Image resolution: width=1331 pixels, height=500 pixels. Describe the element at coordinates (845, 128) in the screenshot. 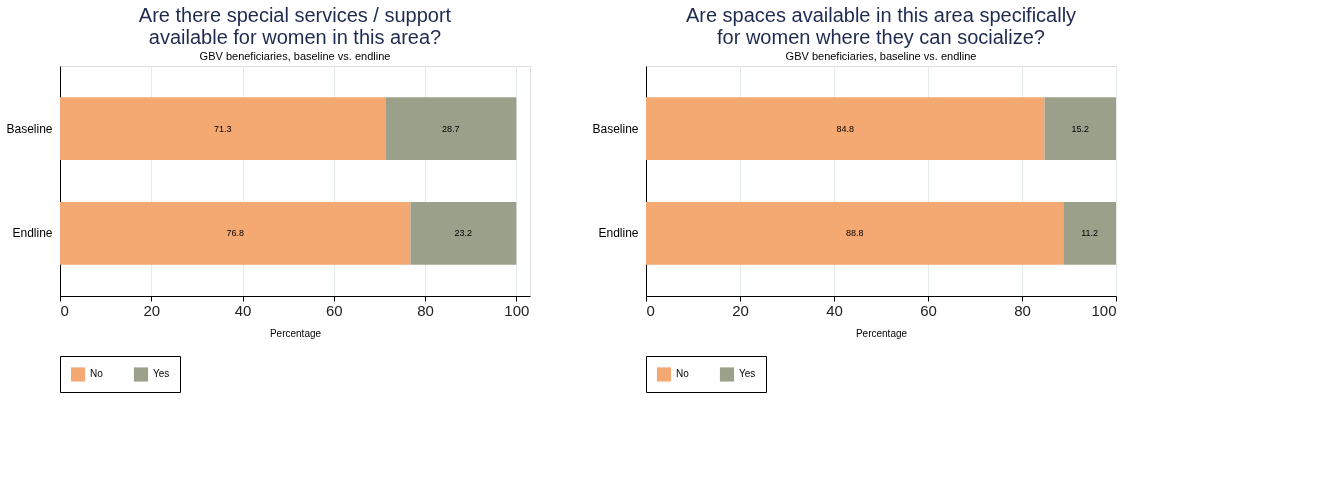

I see `data-label: 84.8` at that location.